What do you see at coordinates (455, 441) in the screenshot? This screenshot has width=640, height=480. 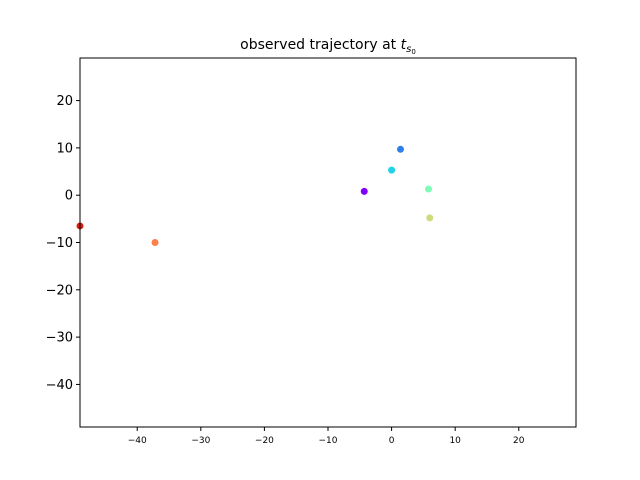 I see `x-tick-label: 10` at bounding box center [455, 441].